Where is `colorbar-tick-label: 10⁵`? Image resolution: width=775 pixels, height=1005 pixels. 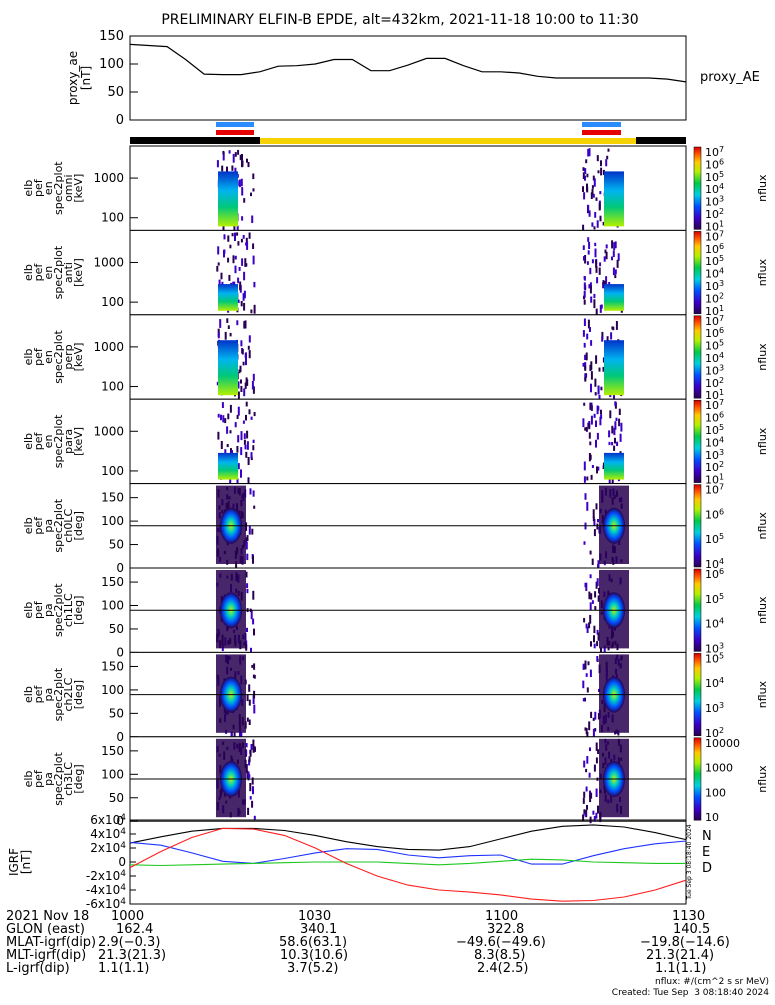
colorbar-tick-label: 10⁵ is located at coordinates (714, 430).